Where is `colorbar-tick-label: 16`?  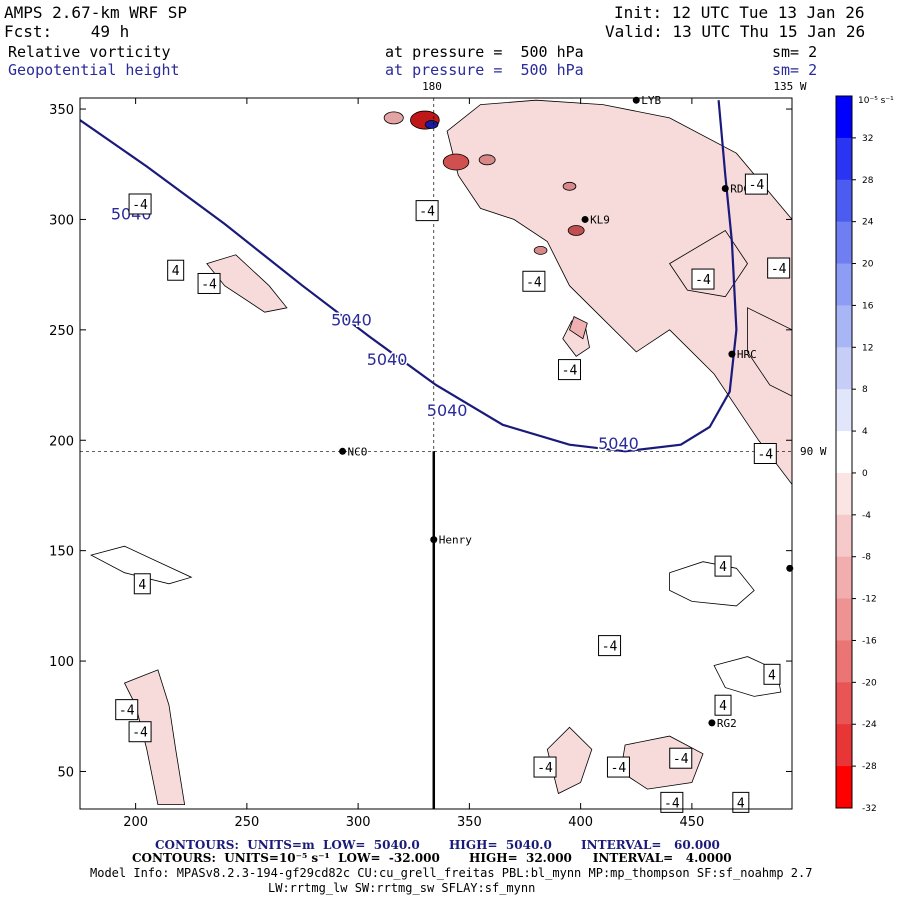 colorbar-tick-label: 16 is located at coordinates (868, 306).